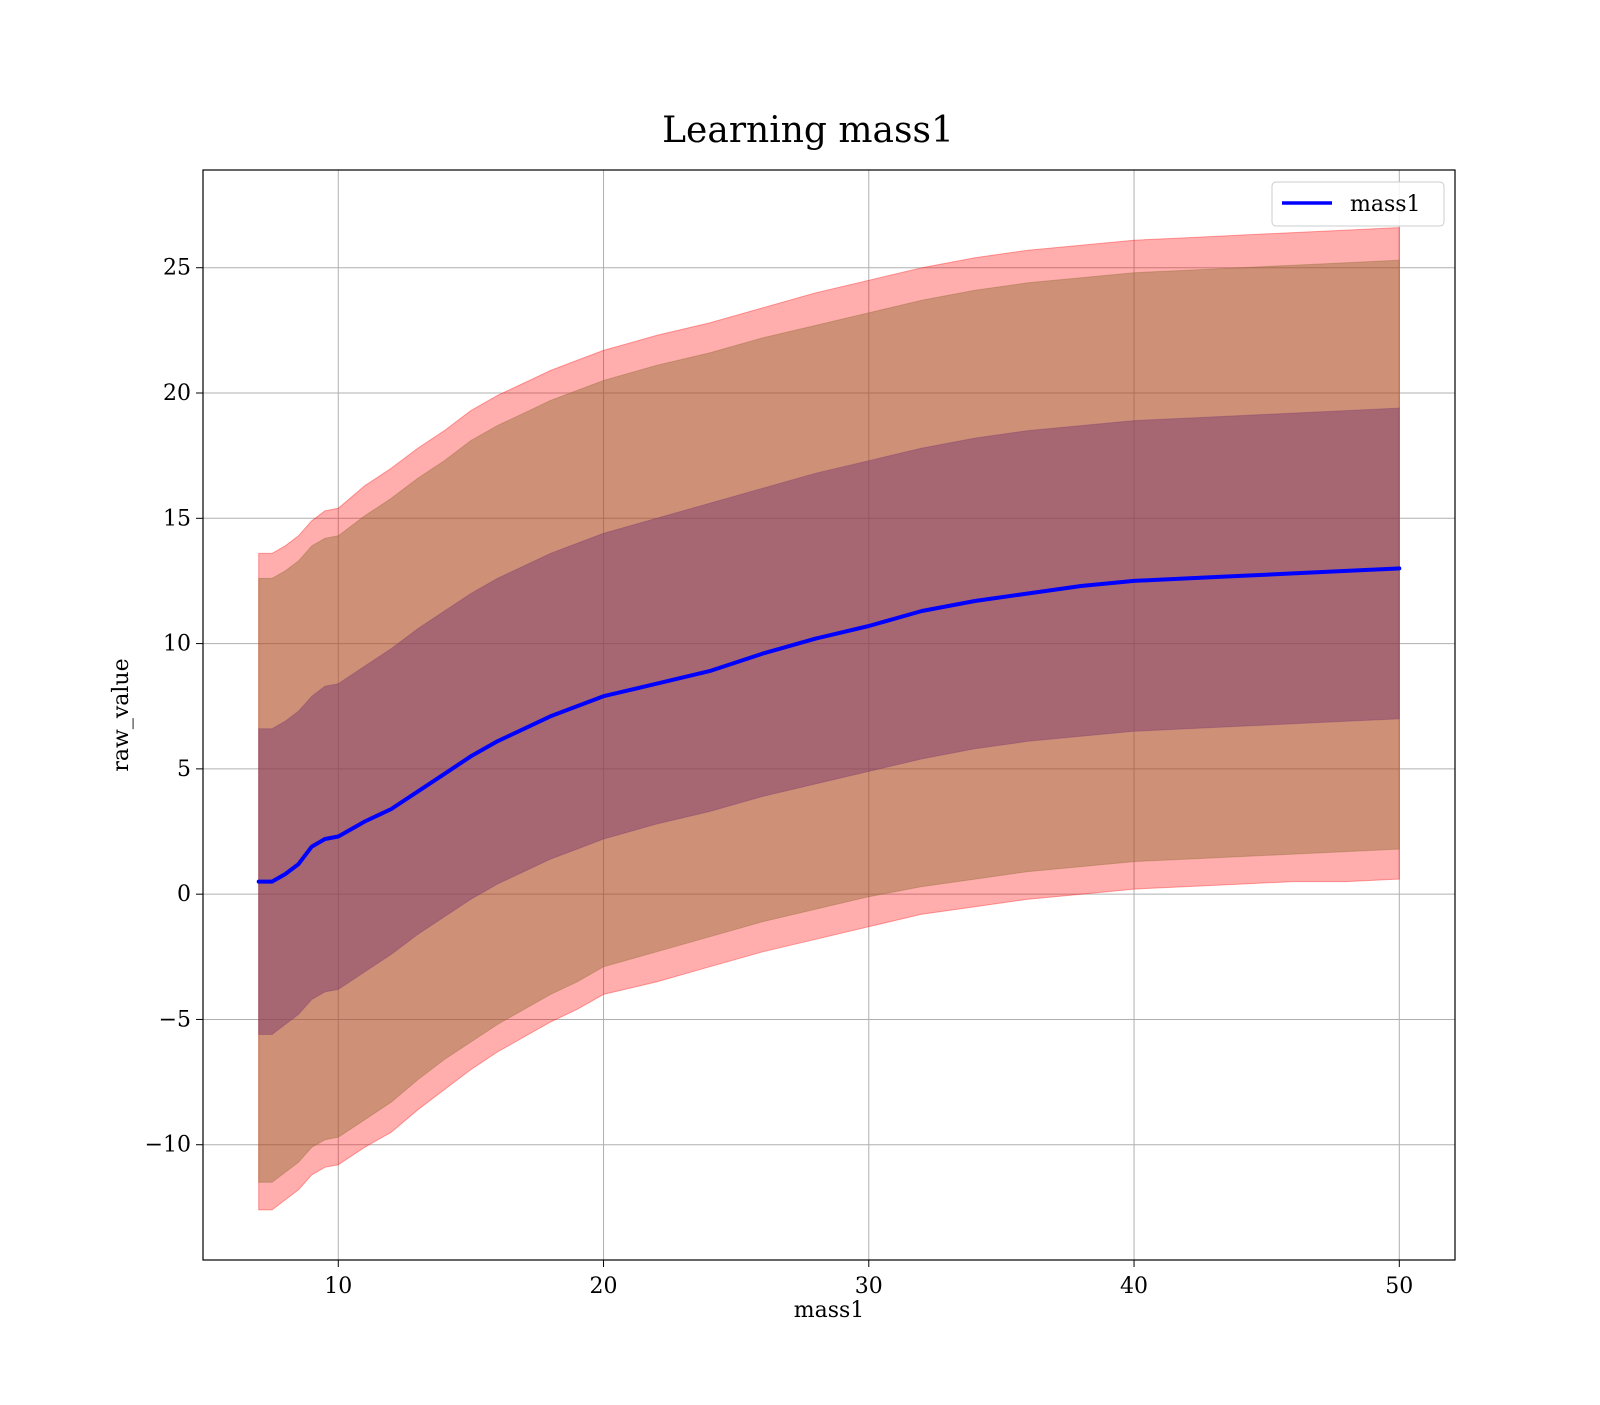  Describe the element at coordinates (1385, 204) in the screenshot. I see `legend-label: mass1` at that location.